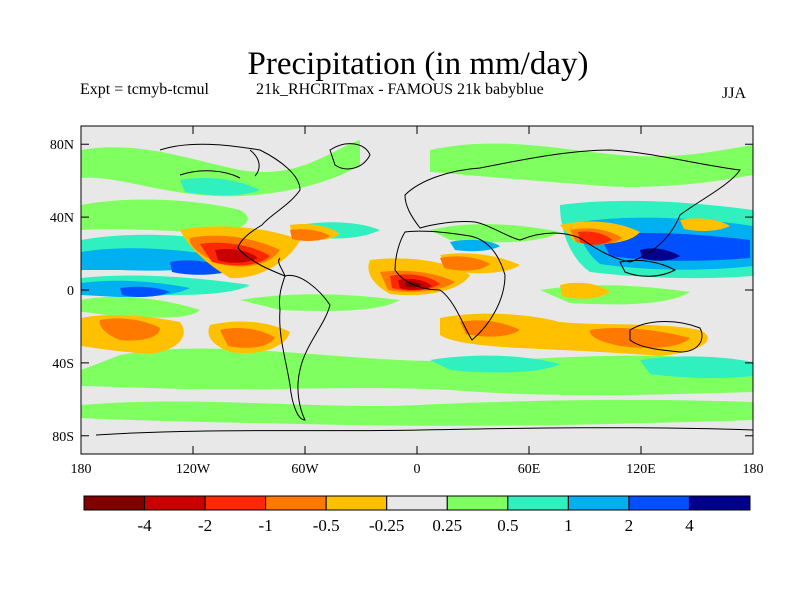 This screenshot has height=600, width=800. I want to click on colorbar-label: -1, so click(266, 525).